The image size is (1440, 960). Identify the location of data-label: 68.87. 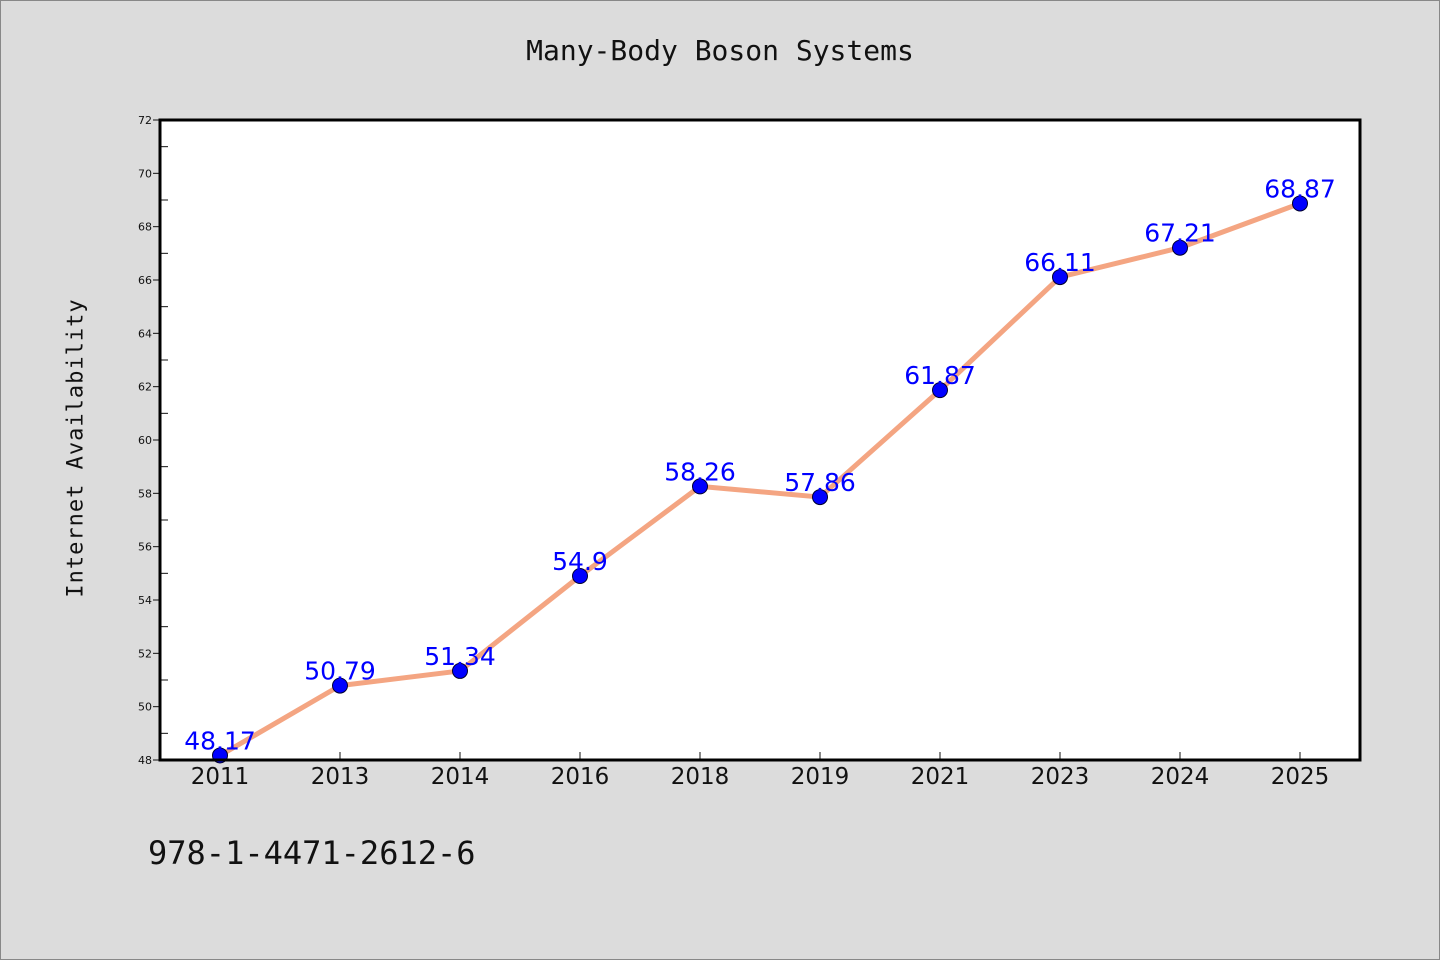
(1300, 188).